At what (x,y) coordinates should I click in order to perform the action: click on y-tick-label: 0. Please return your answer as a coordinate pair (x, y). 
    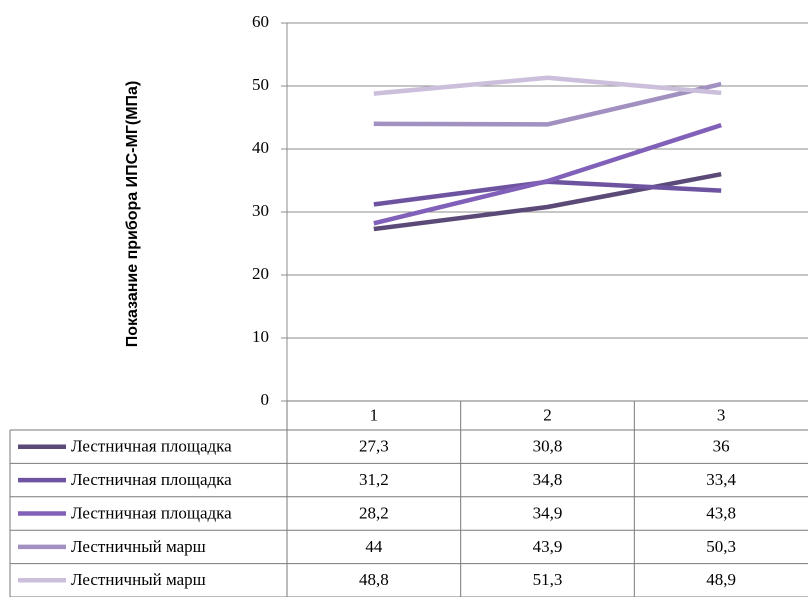
    Looking at the image, I should click on (265, 399).